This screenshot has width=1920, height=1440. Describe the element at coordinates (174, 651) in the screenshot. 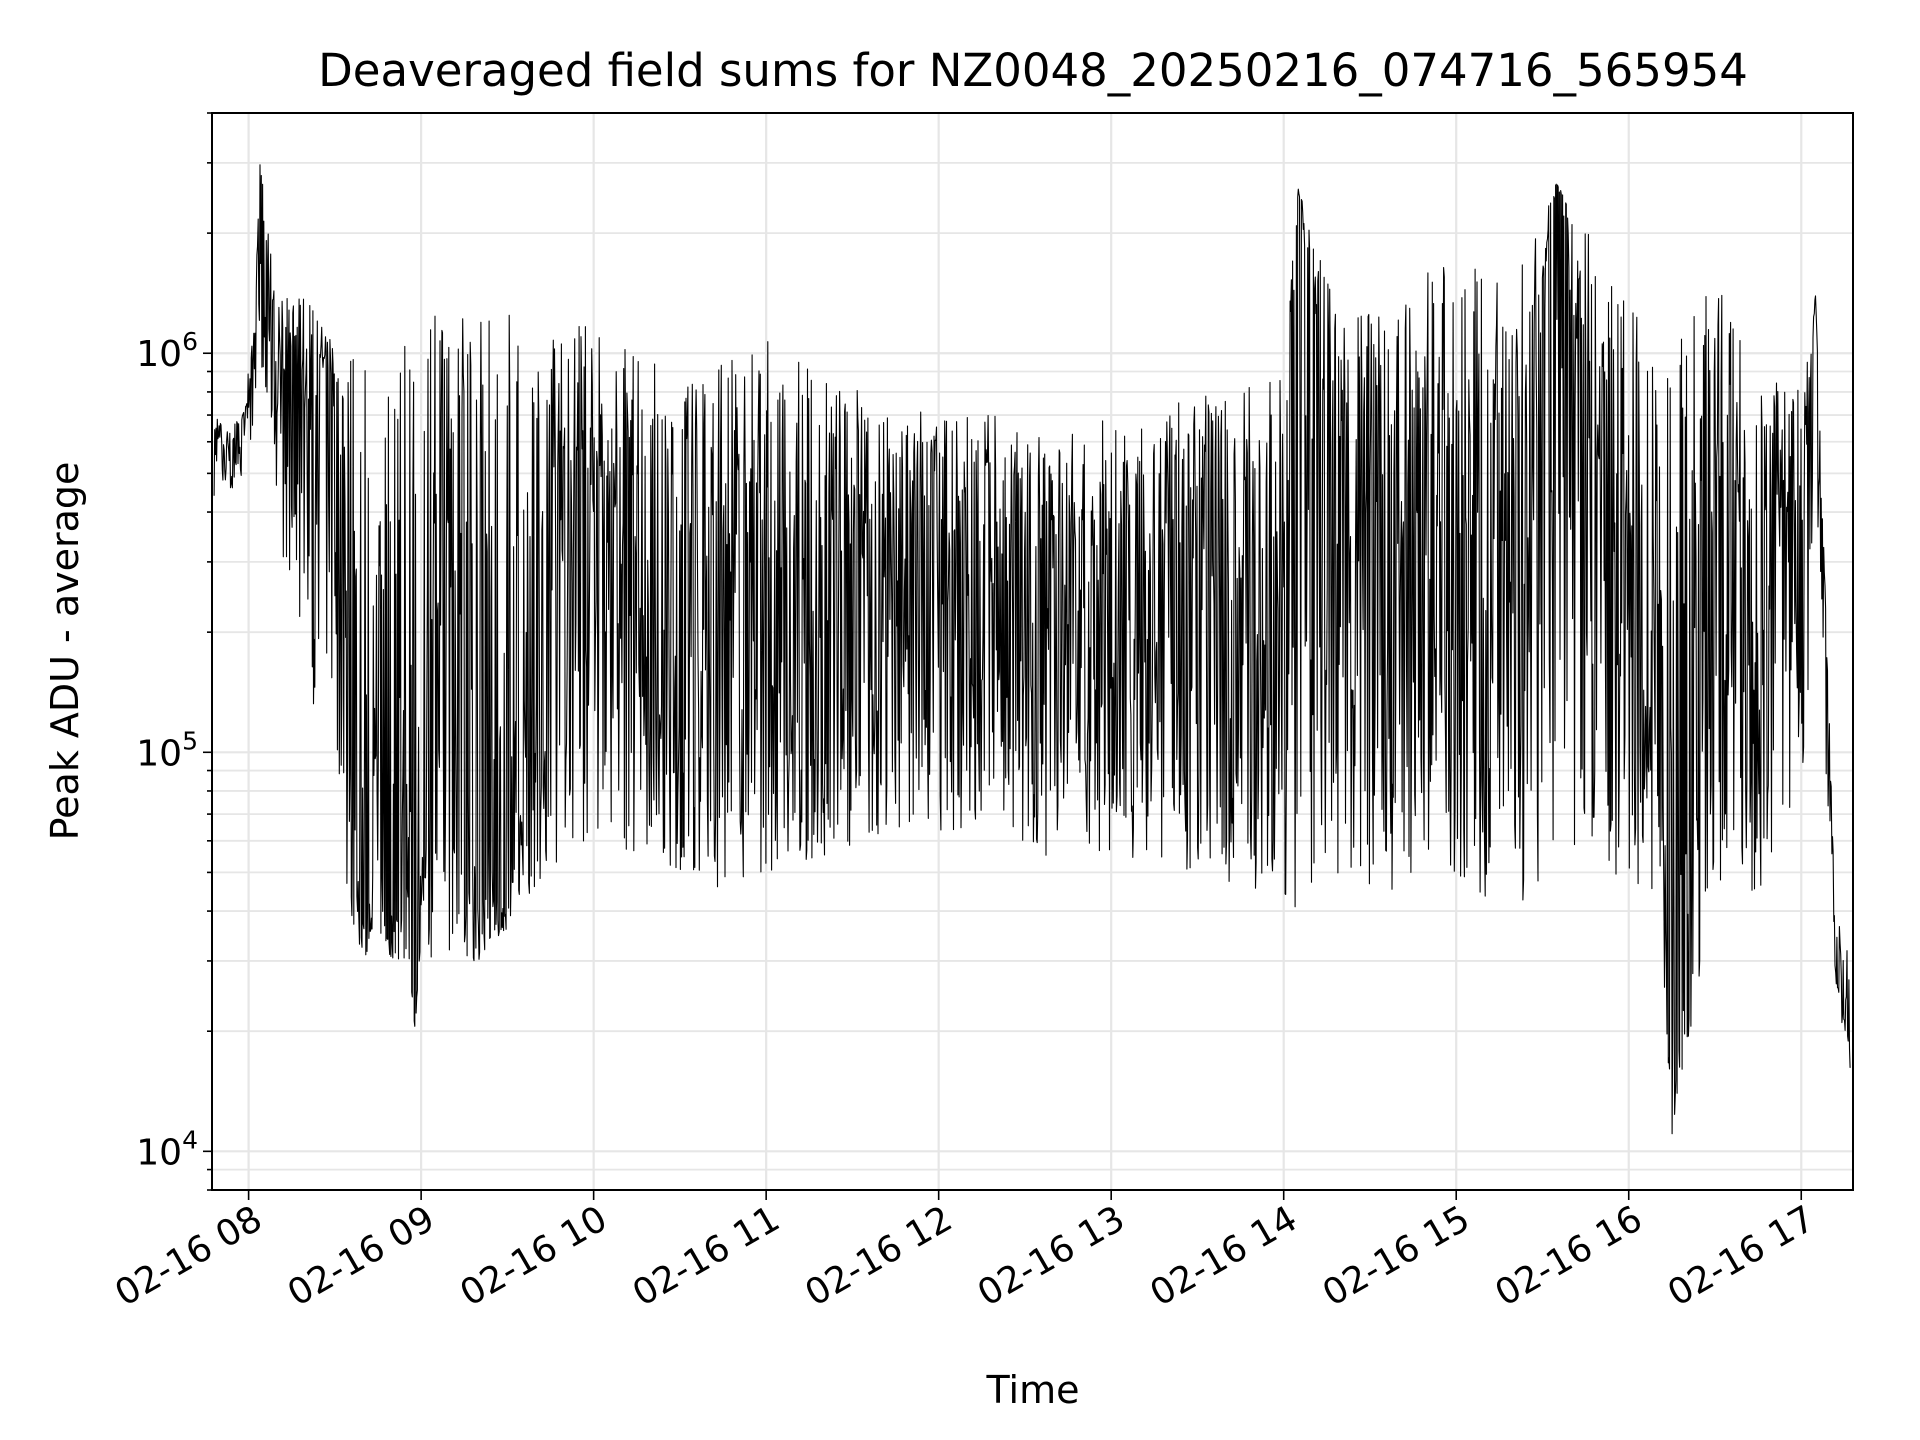

I see `y-axis: 10⁴ 10⁵ 10⁶` at that location.